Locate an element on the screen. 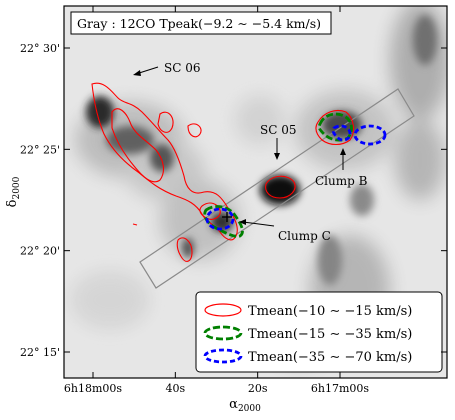 This screenshot has height=420, width=455. blue-contours is located at coordinates (296, 177).